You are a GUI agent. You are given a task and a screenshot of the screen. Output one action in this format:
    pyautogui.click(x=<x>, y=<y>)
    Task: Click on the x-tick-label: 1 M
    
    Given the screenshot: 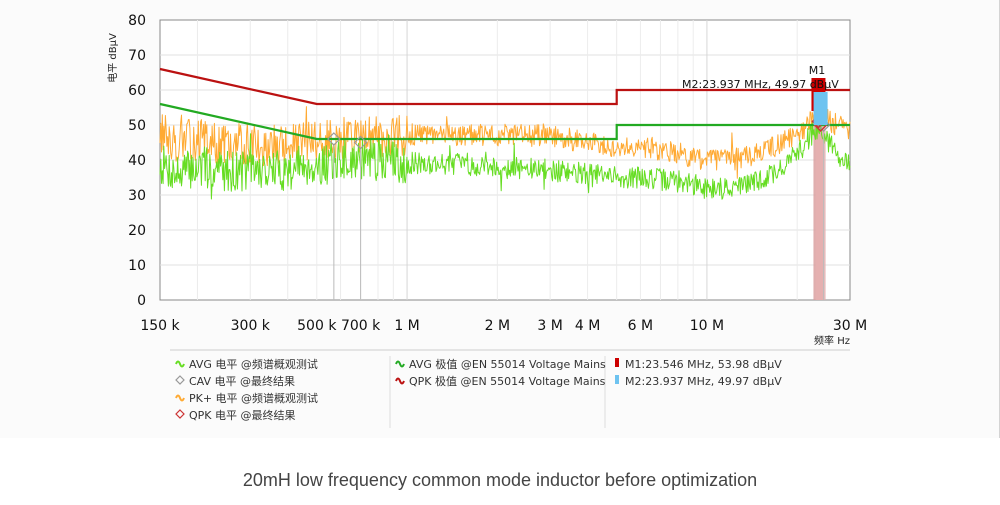 What is the action you would take?
    pyautogui.click(x=406, y=326)
    